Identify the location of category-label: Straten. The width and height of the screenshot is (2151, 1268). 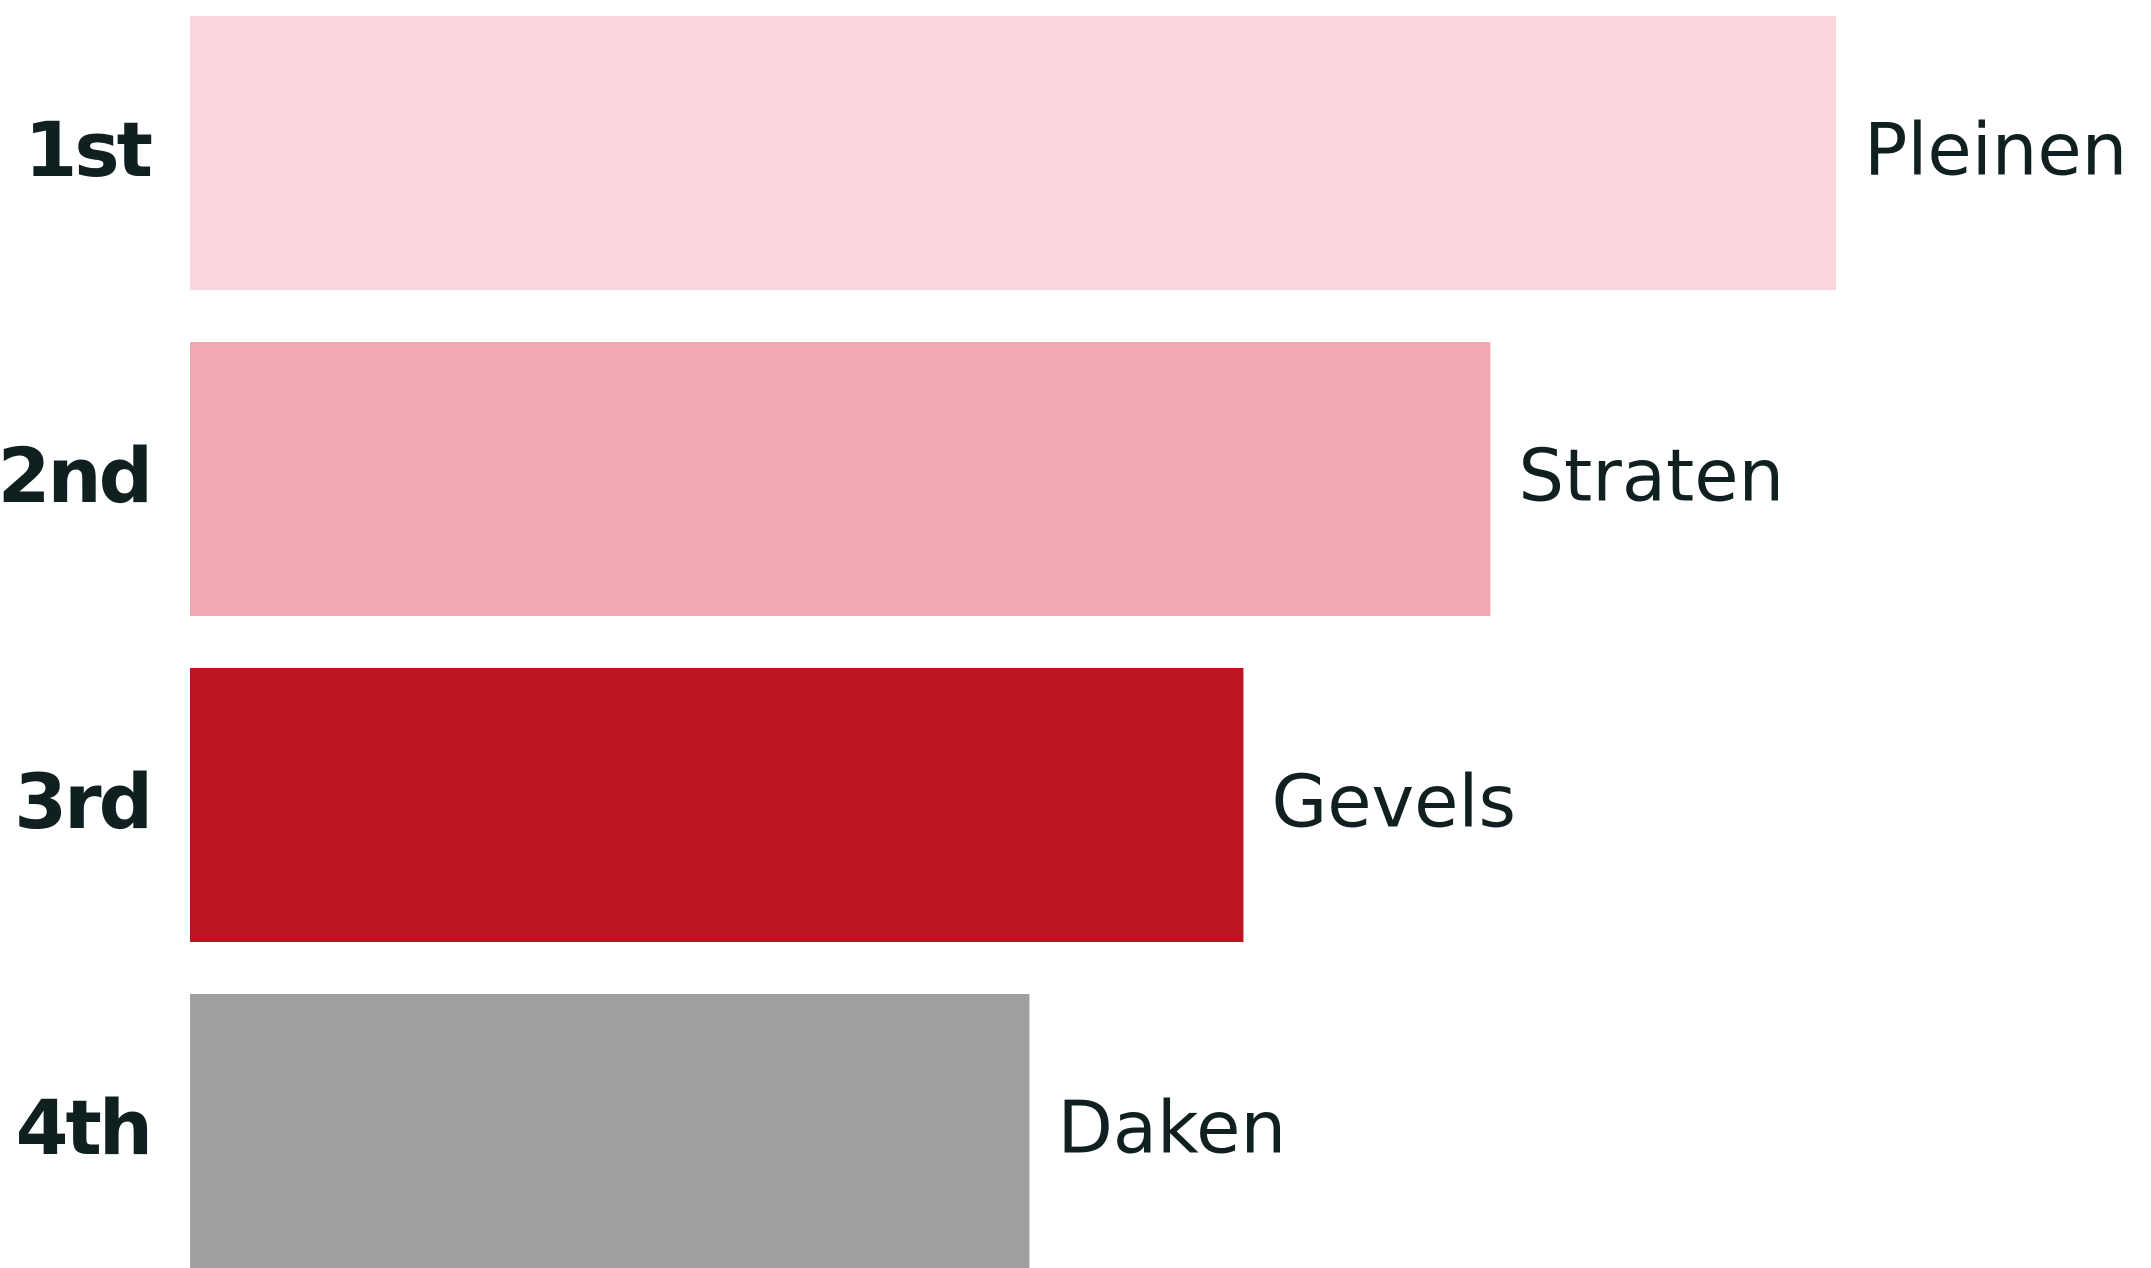
(1651, 476).